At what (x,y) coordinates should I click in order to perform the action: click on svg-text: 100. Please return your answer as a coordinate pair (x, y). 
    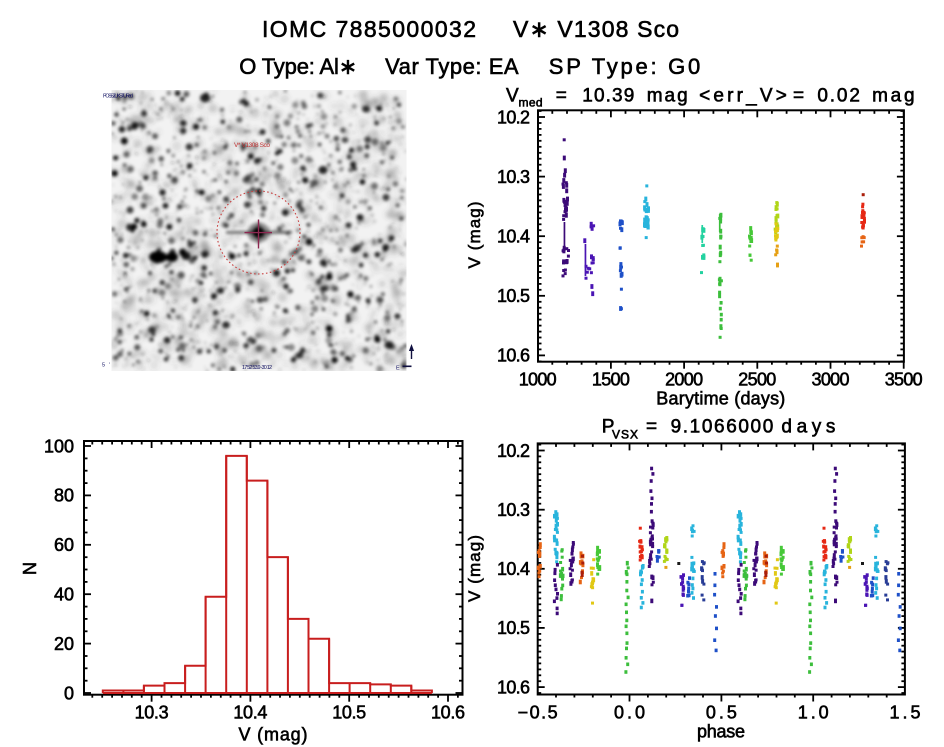
    Looking at the image, I should click on (59, 446).